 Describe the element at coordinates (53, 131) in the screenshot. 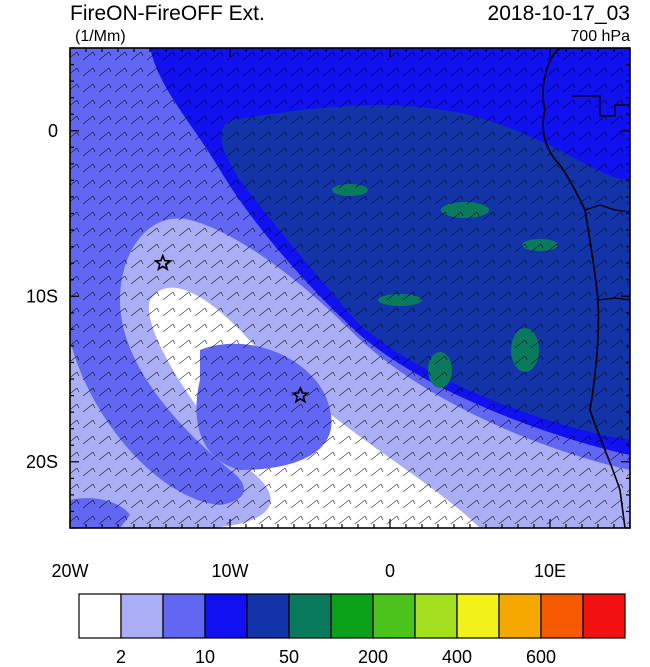

I see `lat-tick-label: 0` at that location.